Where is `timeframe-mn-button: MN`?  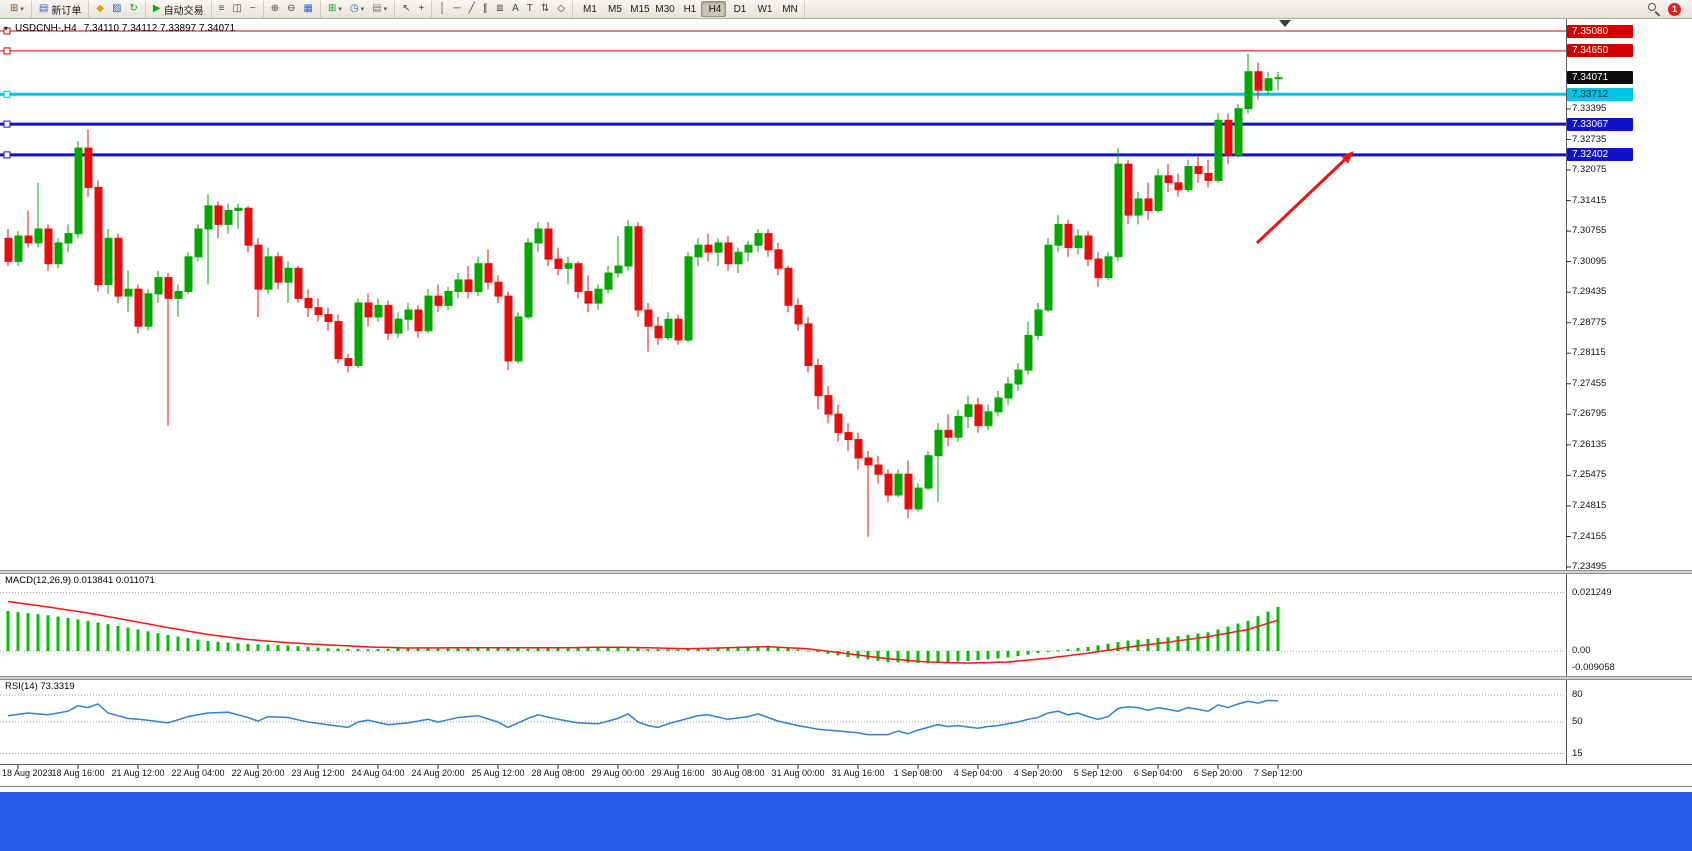 timeframe-mn-button: MN is located at coordinates (788, 9).